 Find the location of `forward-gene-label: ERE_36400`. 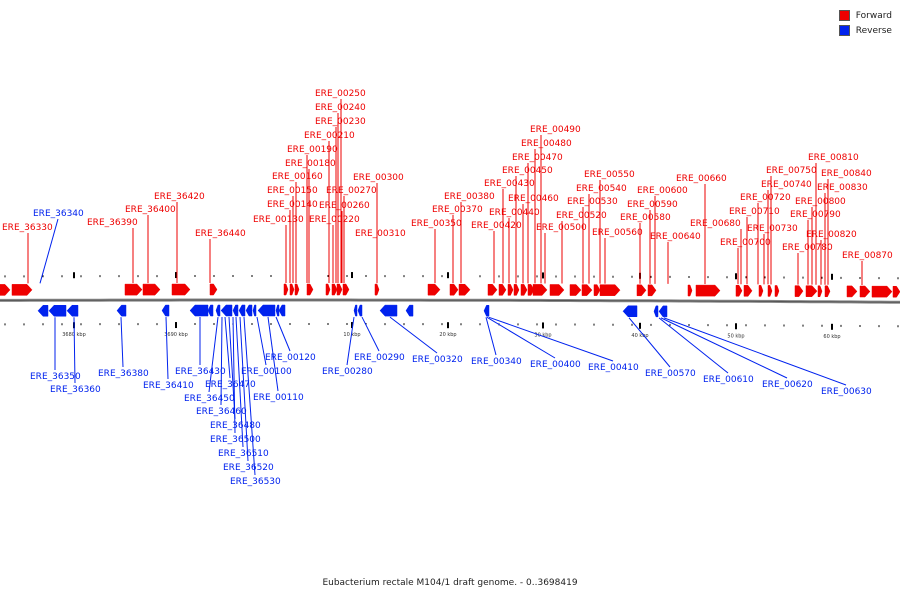

forward-gene-label: ERE_36400 is located at coordinates (150, 210).